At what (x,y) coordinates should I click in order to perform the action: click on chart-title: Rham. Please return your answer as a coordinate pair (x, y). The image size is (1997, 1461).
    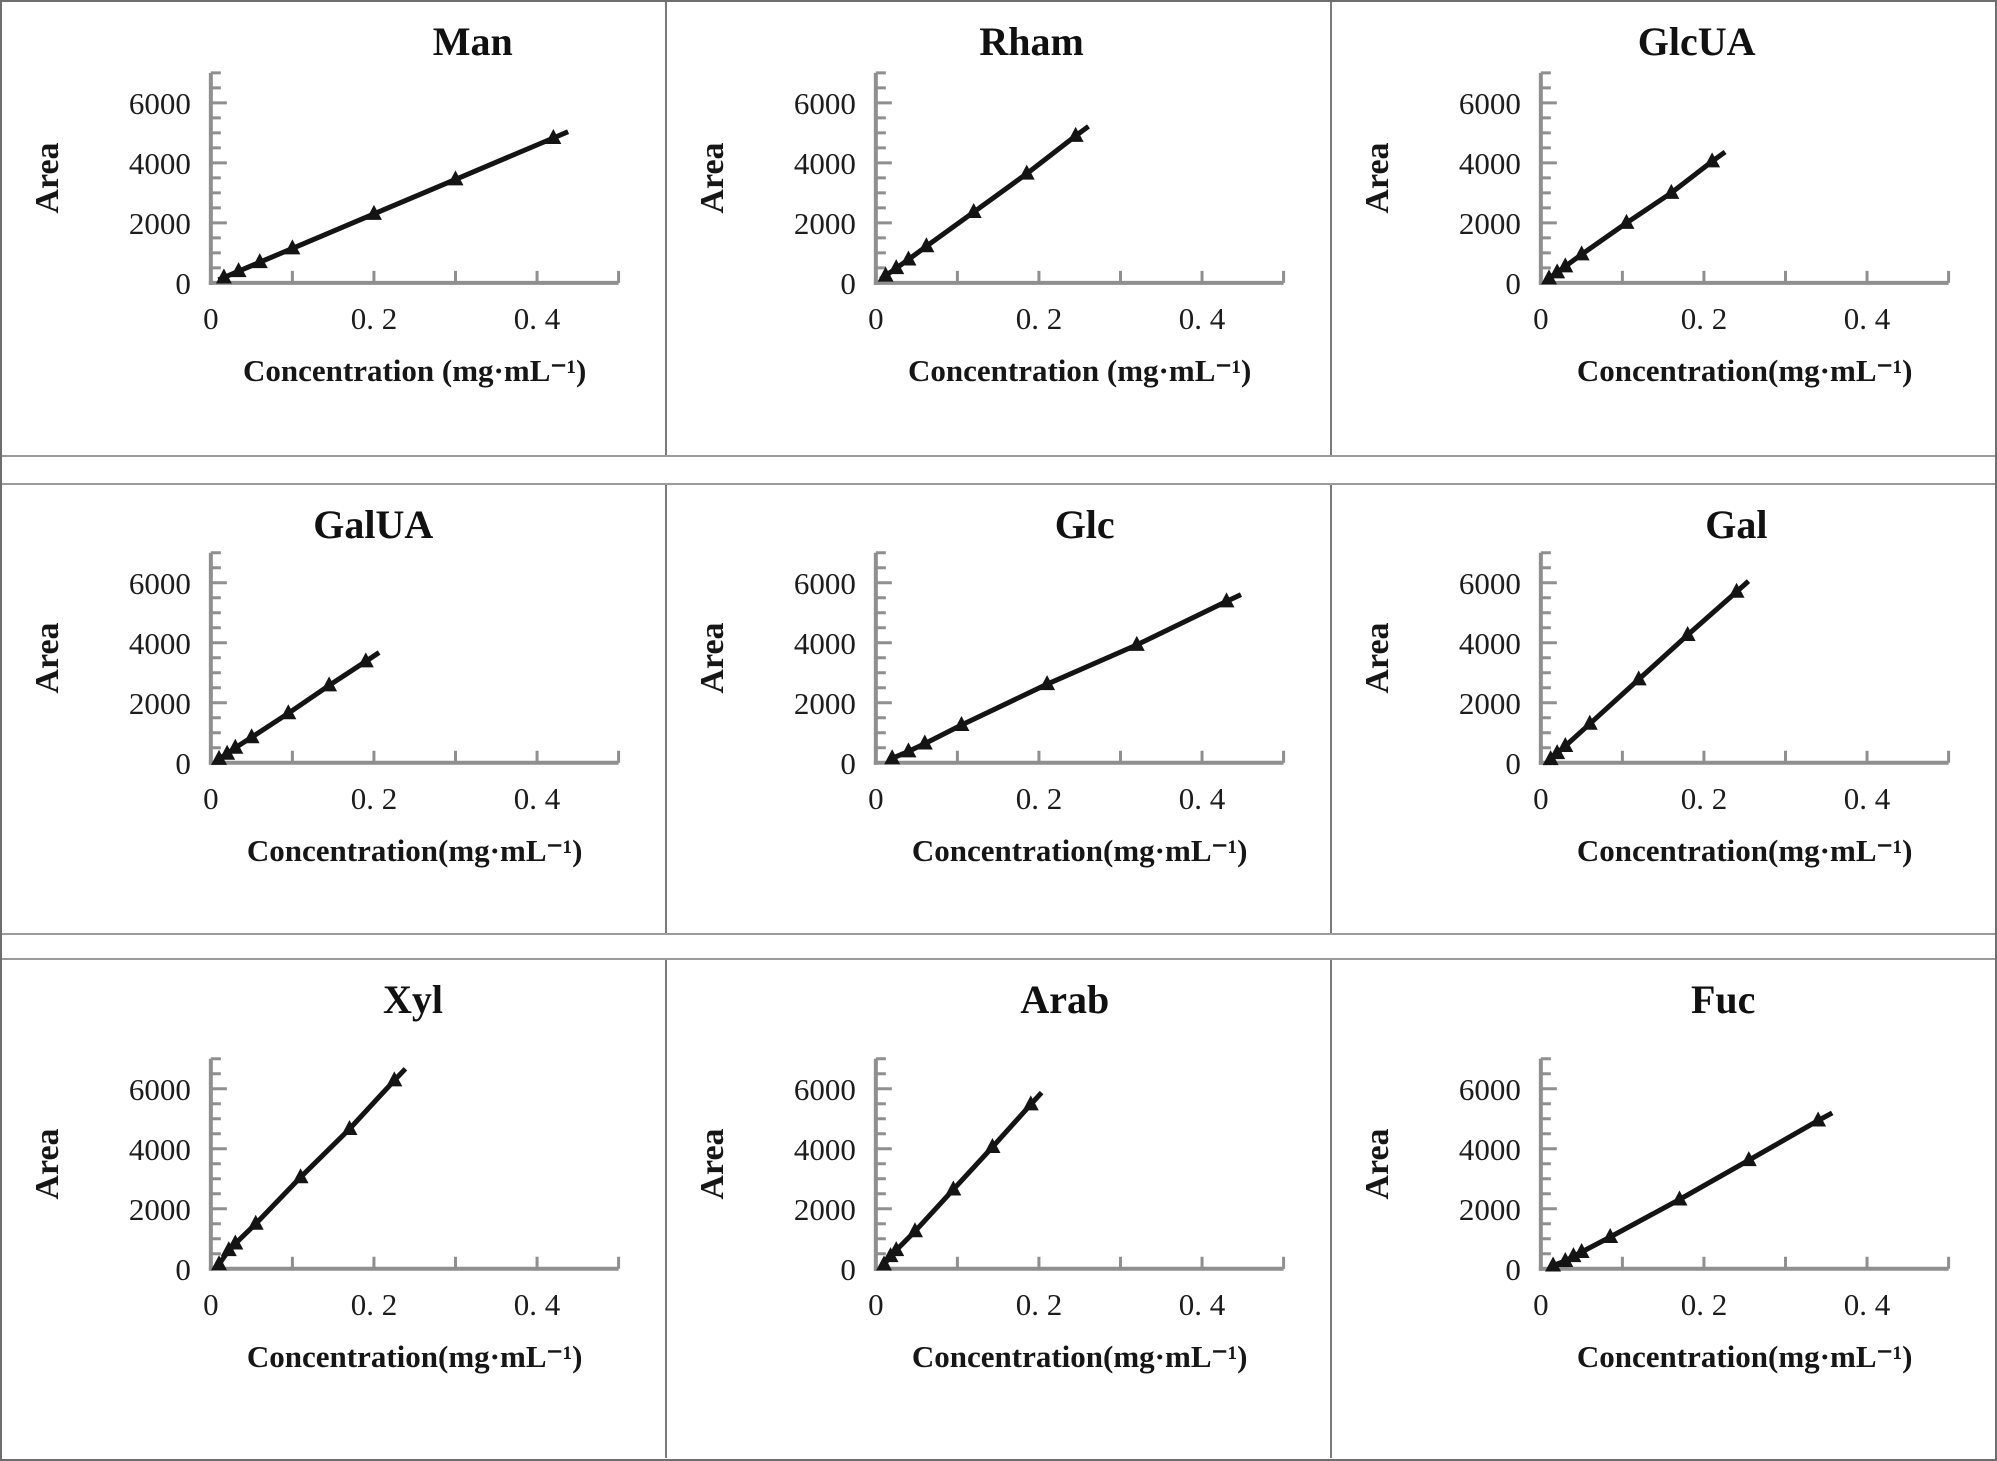
    Looking at the image, I should click on (1031, 41).